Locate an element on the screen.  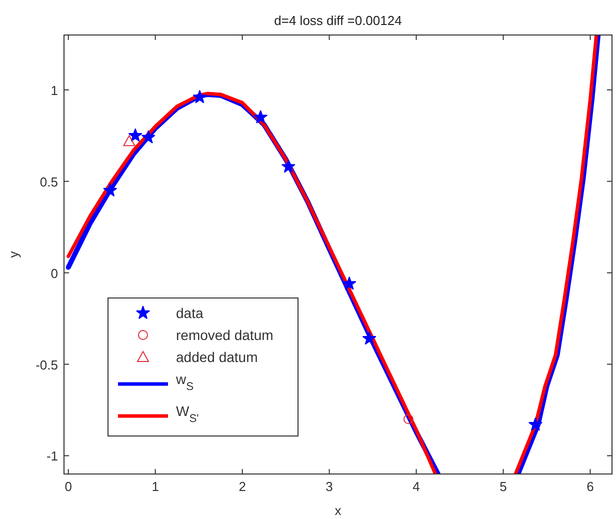
x-tick-label: 6 is located at coordinates (590, 486).